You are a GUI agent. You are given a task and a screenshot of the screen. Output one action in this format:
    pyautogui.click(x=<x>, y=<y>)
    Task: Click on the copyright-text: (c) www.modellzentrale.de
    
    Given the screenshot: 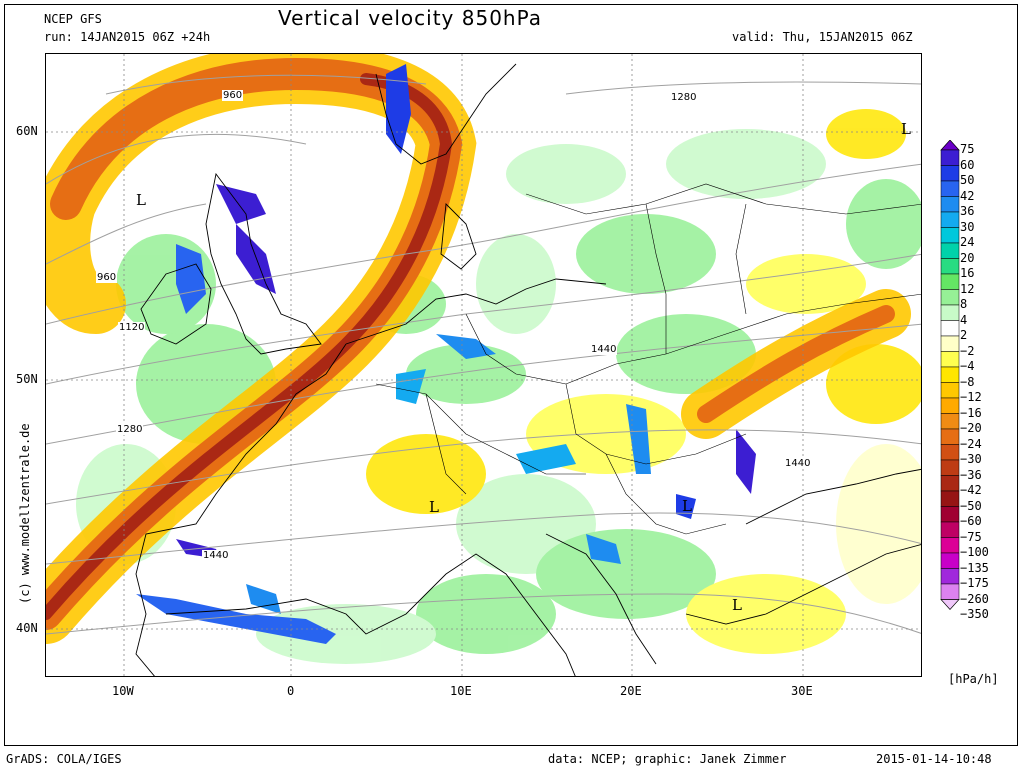 What is the action you would take?
    pyautogui.click(x=25, y=513)
    